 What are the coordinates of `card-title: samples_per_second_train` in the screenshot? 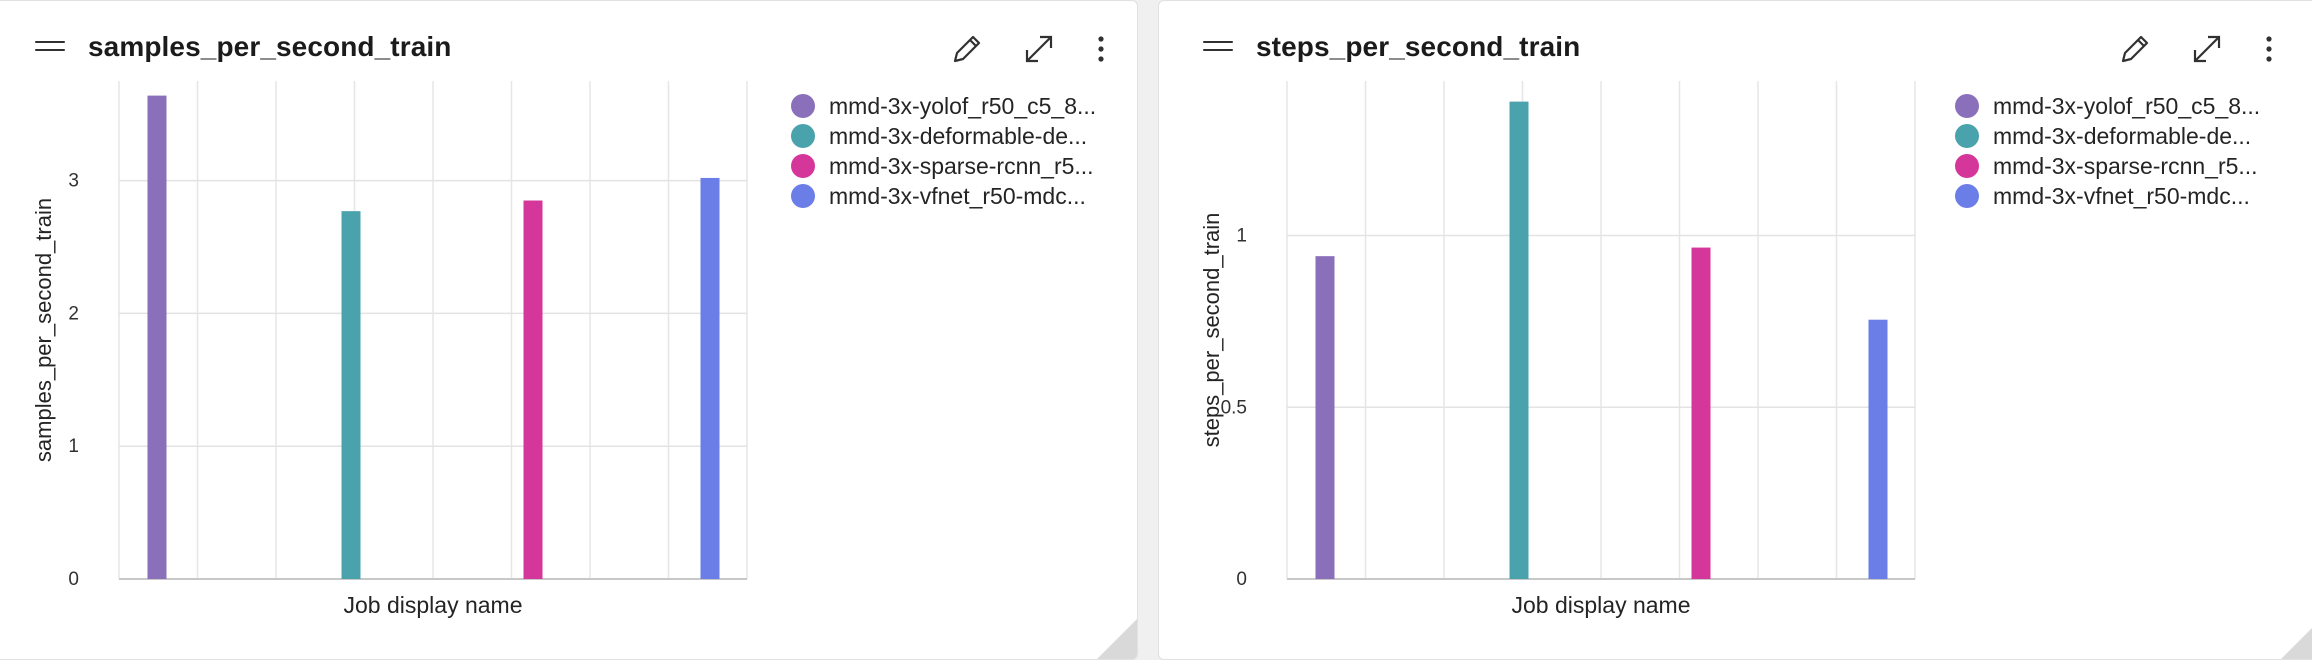 It's located at (270, 46).